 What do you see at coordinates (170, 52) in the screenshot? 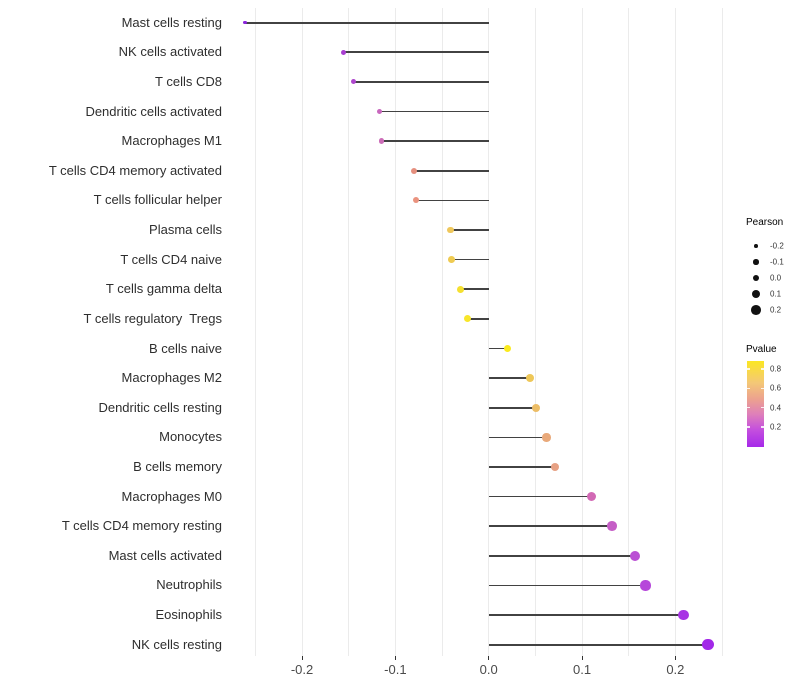
I see `category-label: NK cells activated` at bounding box center [170, 52].